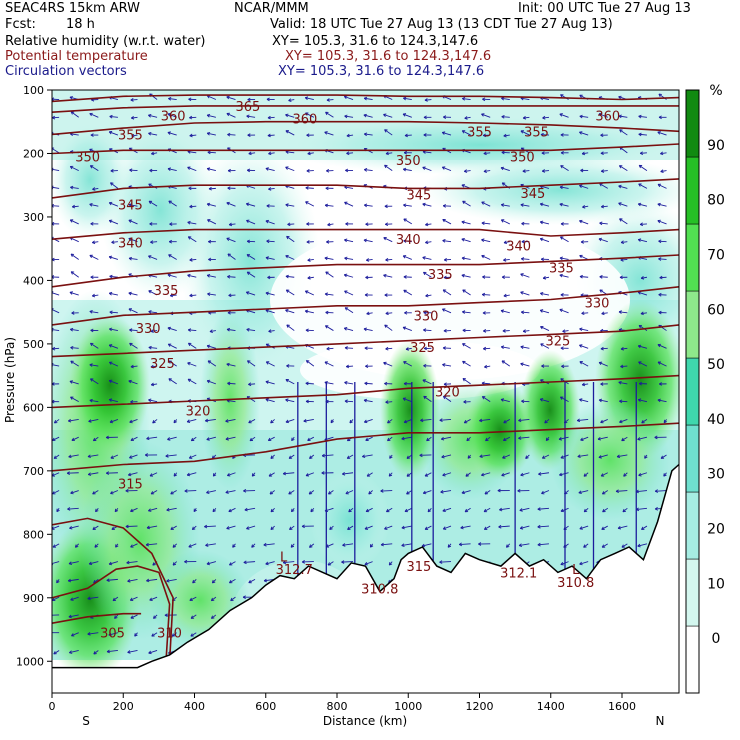 The width and height of the screenshot is (740, 740). What do you see at coordinates (284, 558) in the screenshot?
I see `extremum-annotation: L` at bounding box center [284, 558].